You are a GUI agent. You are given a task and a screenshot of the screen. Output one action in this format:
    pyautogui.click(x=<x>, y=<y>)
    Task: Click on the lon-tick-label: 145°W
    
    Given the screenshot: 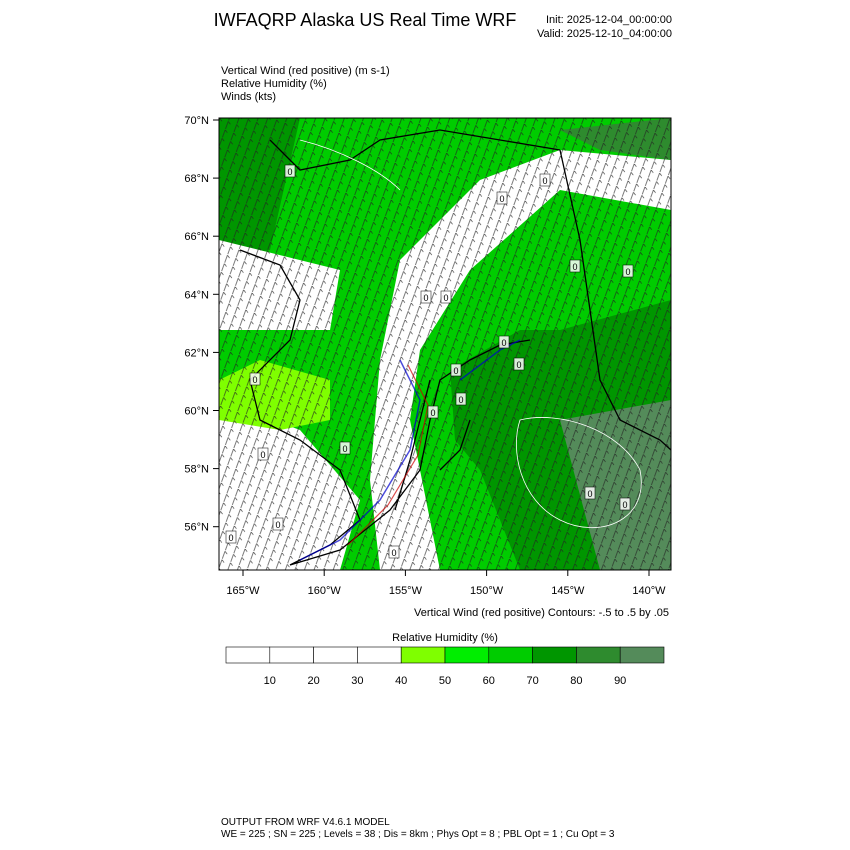 What is the action you would take?
    pyautogui.click(x=568, y=591)
    